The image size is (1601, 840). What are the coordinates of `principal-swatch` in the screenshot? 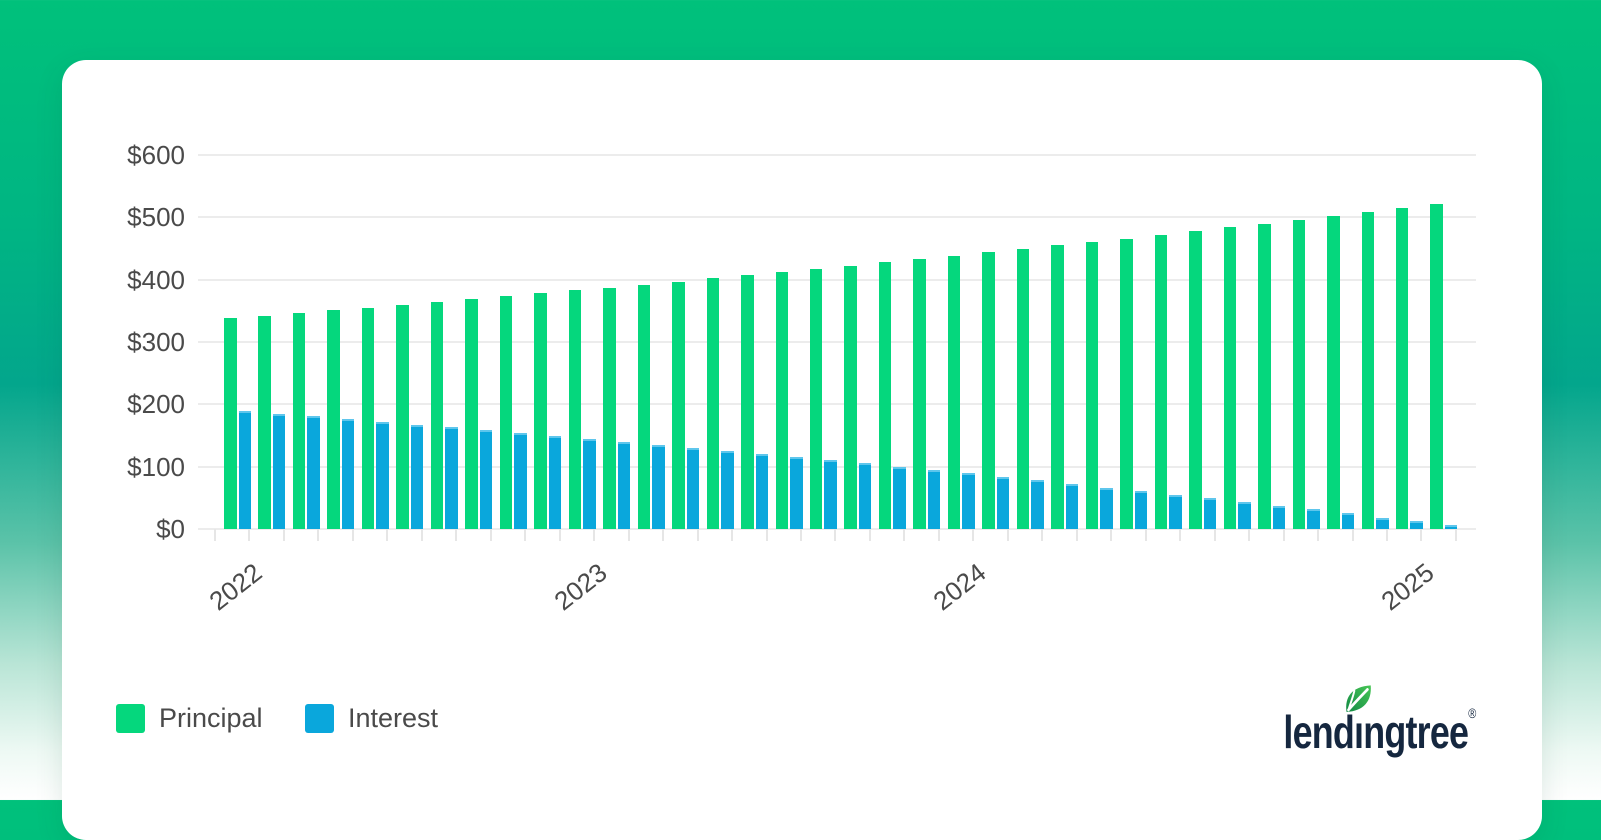 It's located at (130, 718).